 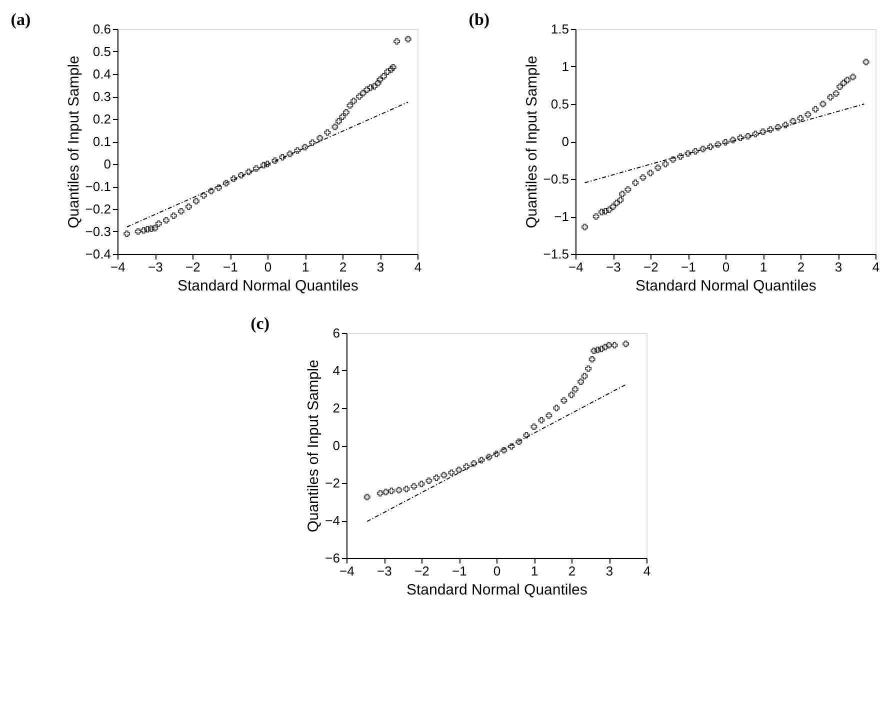 I want to click on x-tick-label: −4, so click(x=118, y=267).